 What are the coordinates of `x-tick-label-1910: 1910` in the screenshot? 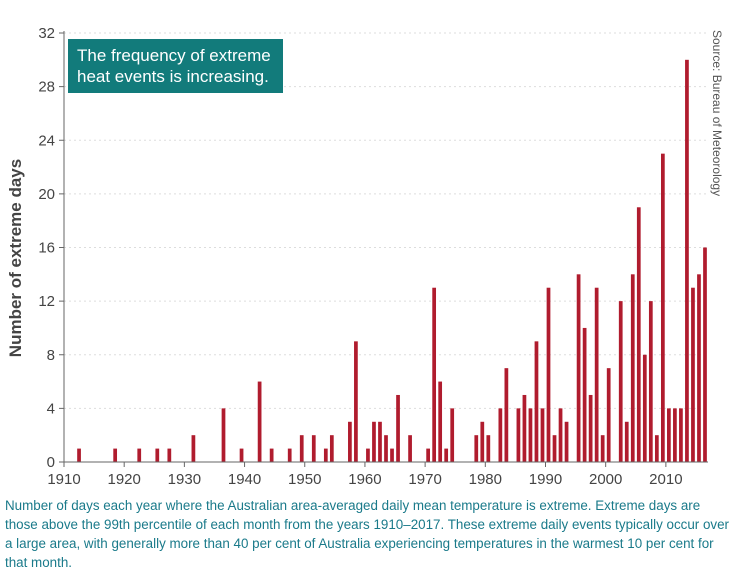 It's located at (63, 479).